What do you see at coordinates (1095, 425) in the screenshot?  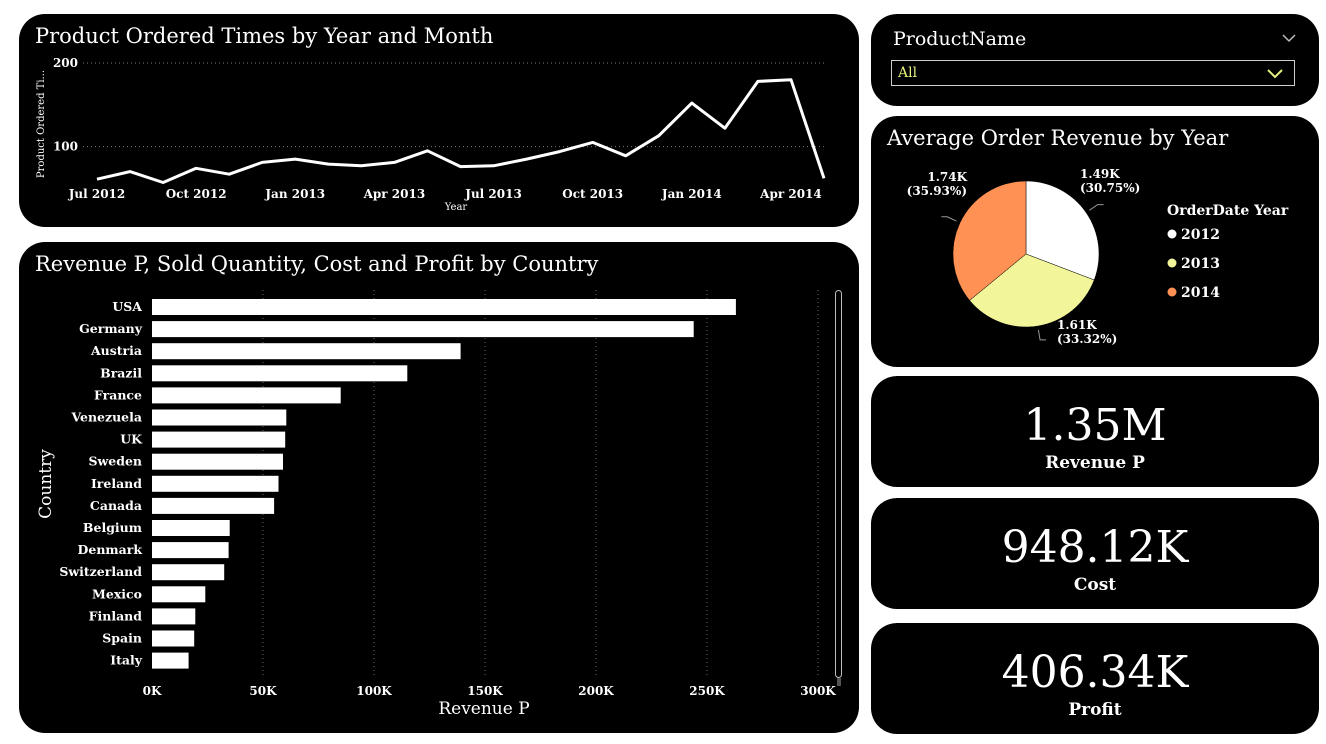 I see `kpi-value: 1.35M` at bounding box center [1095, 425].